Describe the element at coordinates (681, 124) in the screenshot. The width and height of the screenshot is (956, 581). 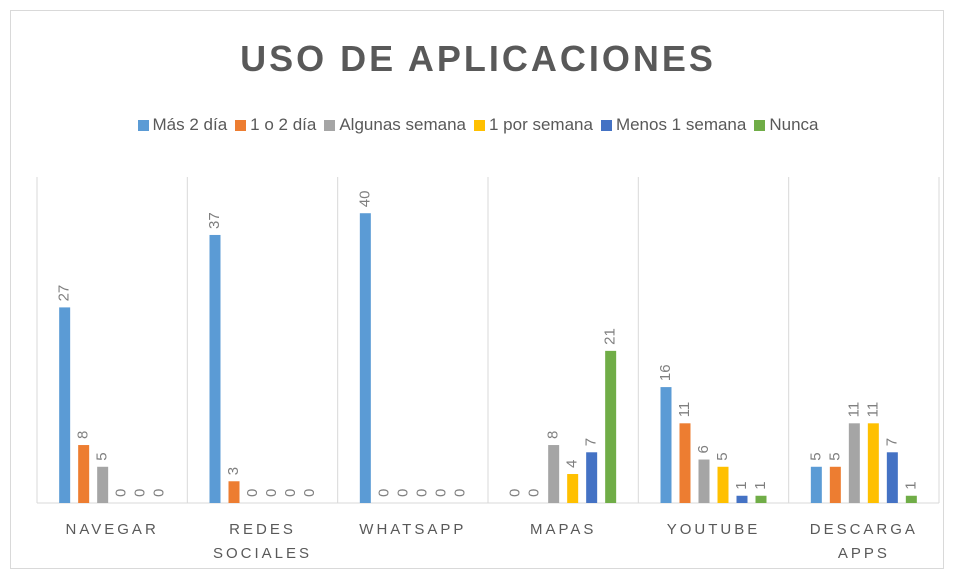
I see `legend-label: Menos 1 semana` at that location.